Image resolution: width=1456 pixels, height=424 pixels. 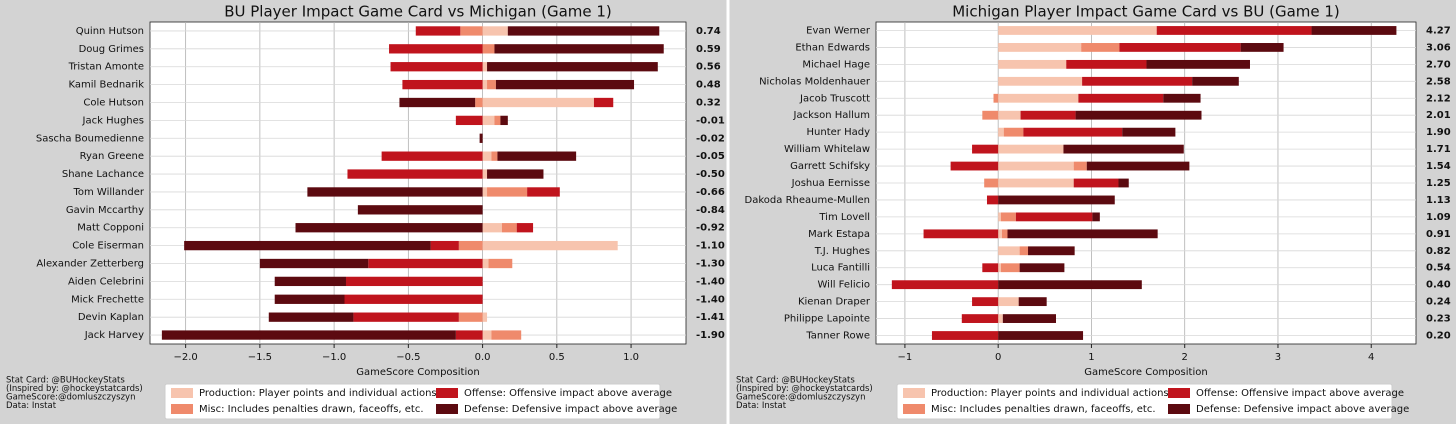 I want to click on footnote: GameScore:@domluszczyszyn, so click(x=70, y=398).